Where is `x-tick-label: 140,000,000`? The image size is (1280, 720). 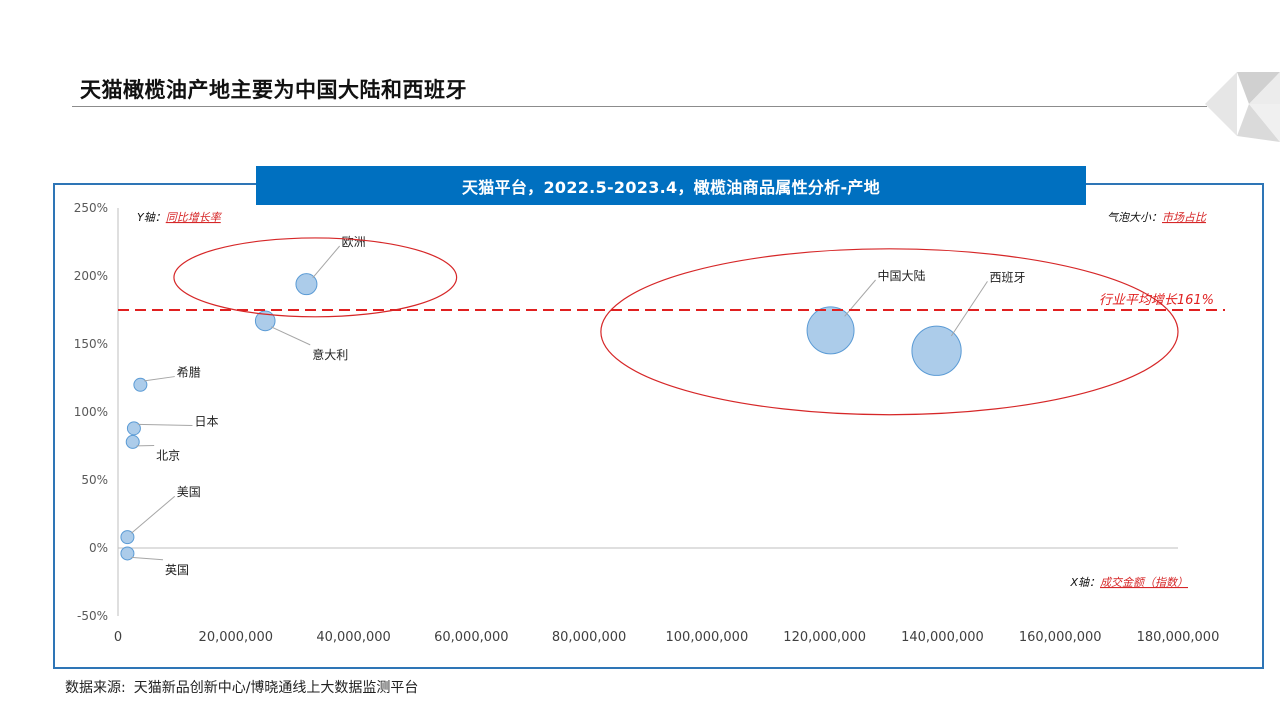
x-tick-label: 140,000,000 is located at coordinates (942, 637).